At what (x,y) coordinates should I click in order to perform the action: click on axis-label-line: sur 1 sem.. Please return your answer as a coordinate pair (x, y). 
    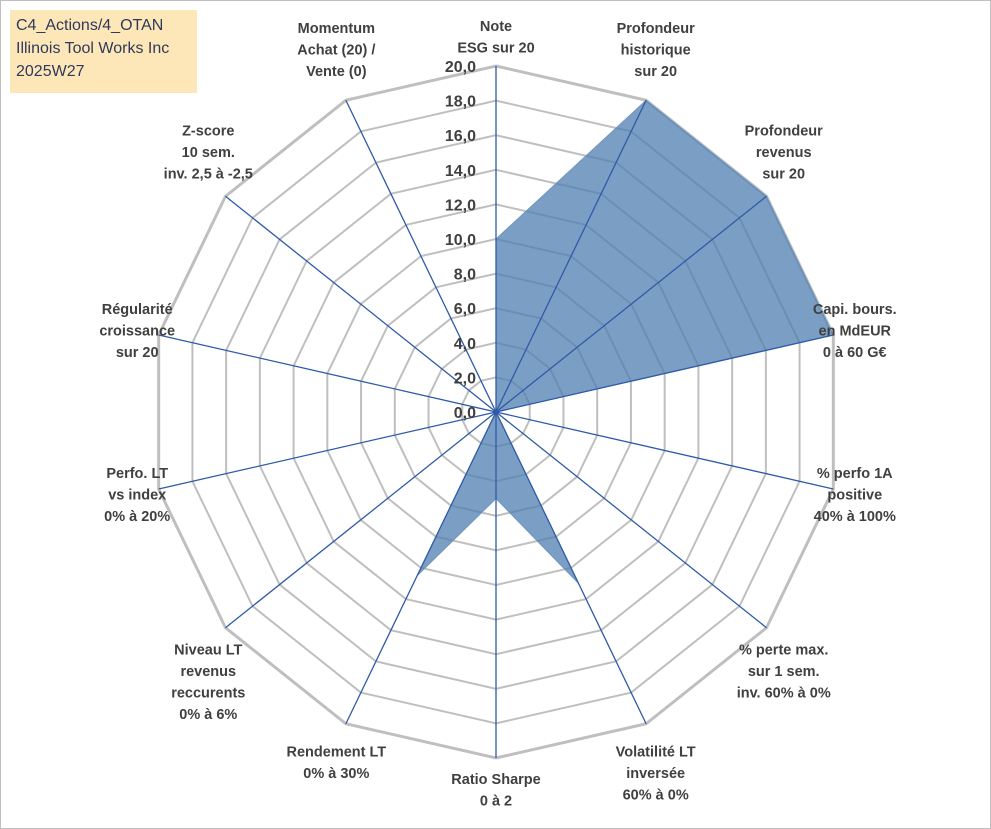
    Looking at the image, I should click on (784, 672).